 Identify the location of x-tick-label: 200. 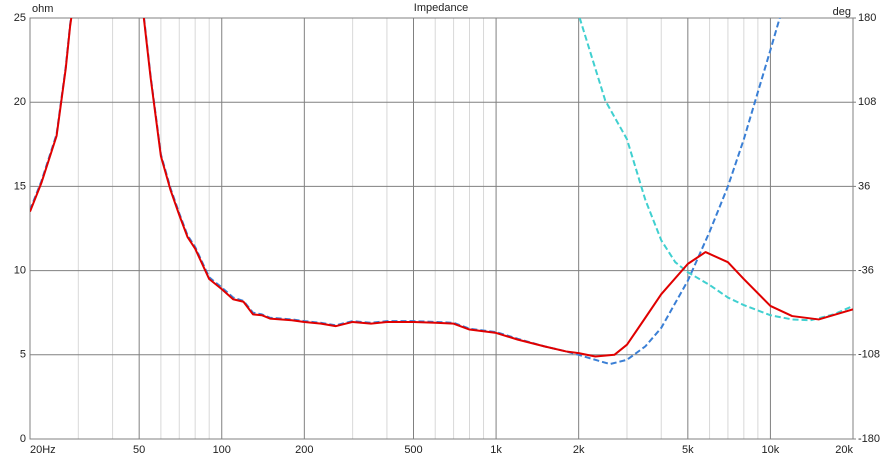
(304, 450).